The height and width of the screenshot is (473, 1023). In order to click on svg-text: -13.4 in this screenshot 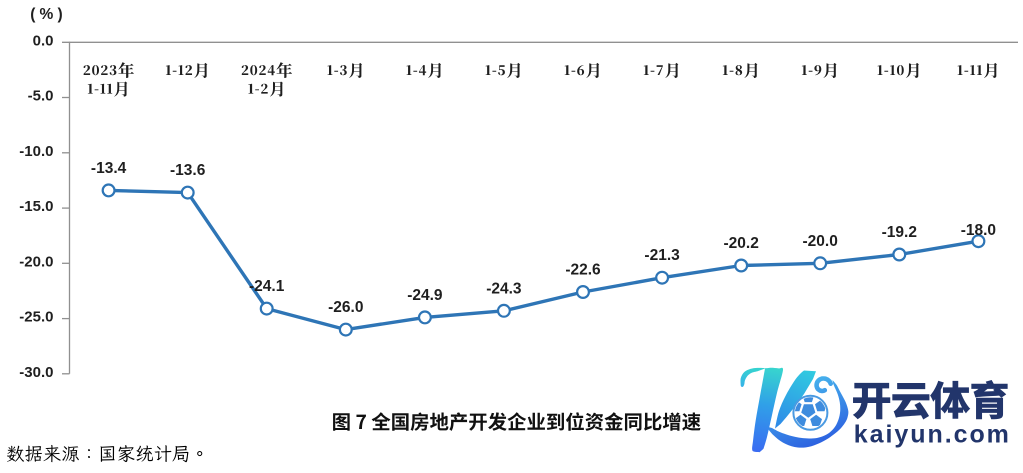, I will do `click(109, 168)`.